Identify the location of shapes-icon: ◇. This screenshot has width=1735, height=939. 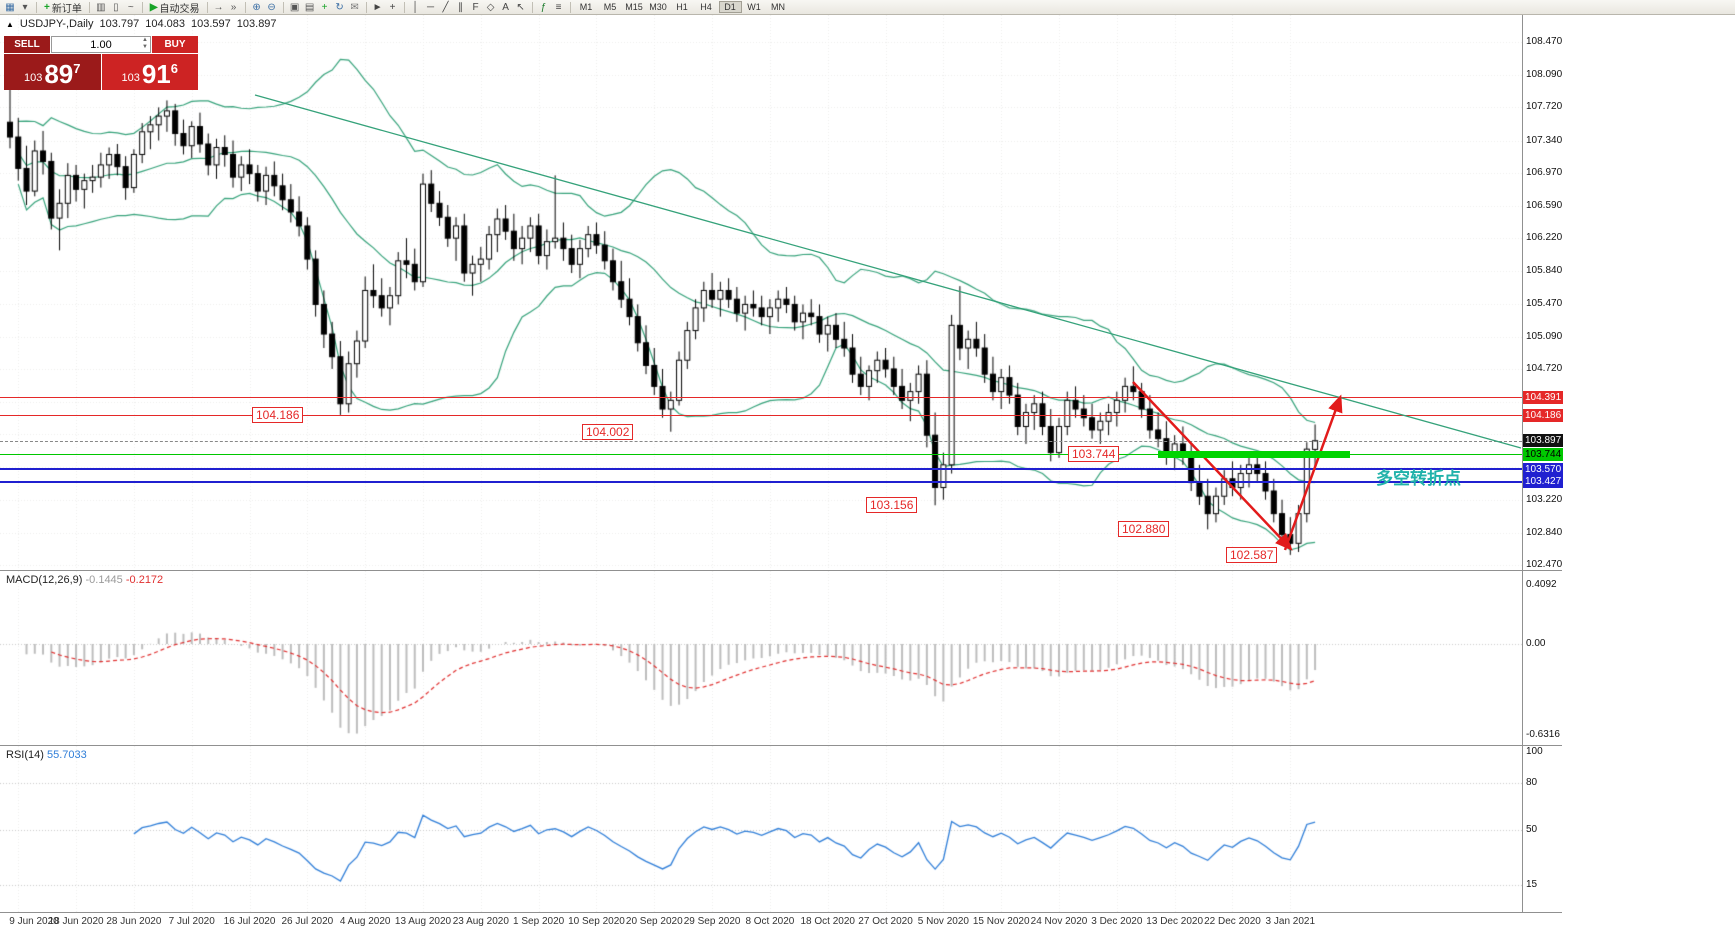
(490, 7).